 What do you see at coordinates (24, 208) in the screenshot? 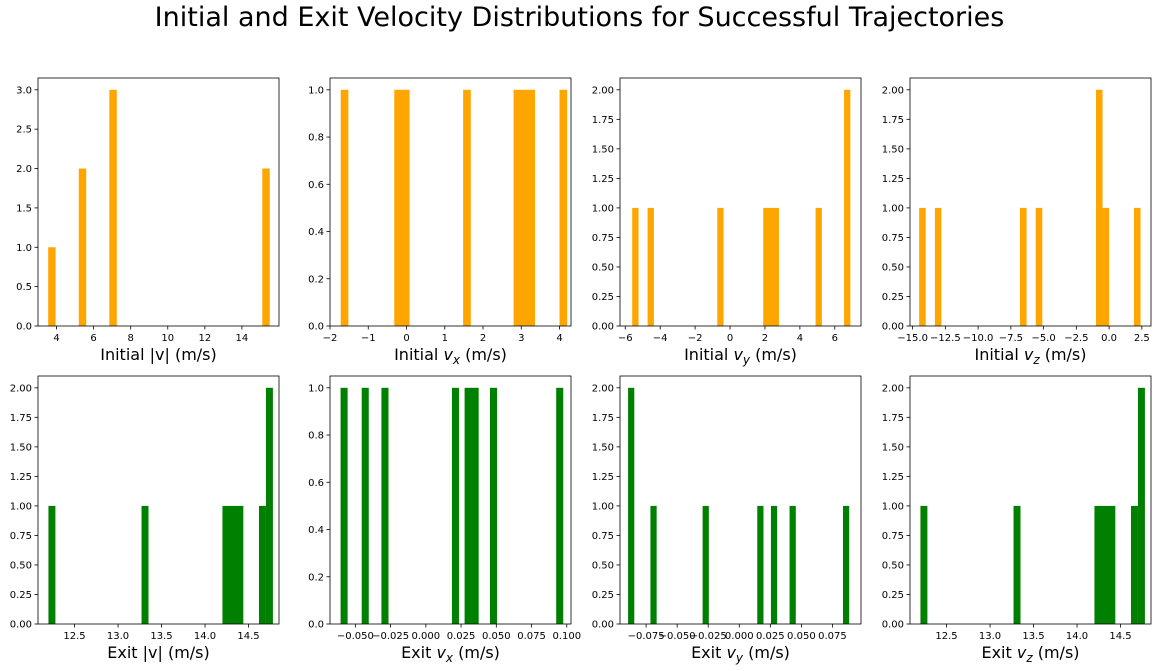
I see `y-tick-label: 1.5` at bounding box center [24, 208].